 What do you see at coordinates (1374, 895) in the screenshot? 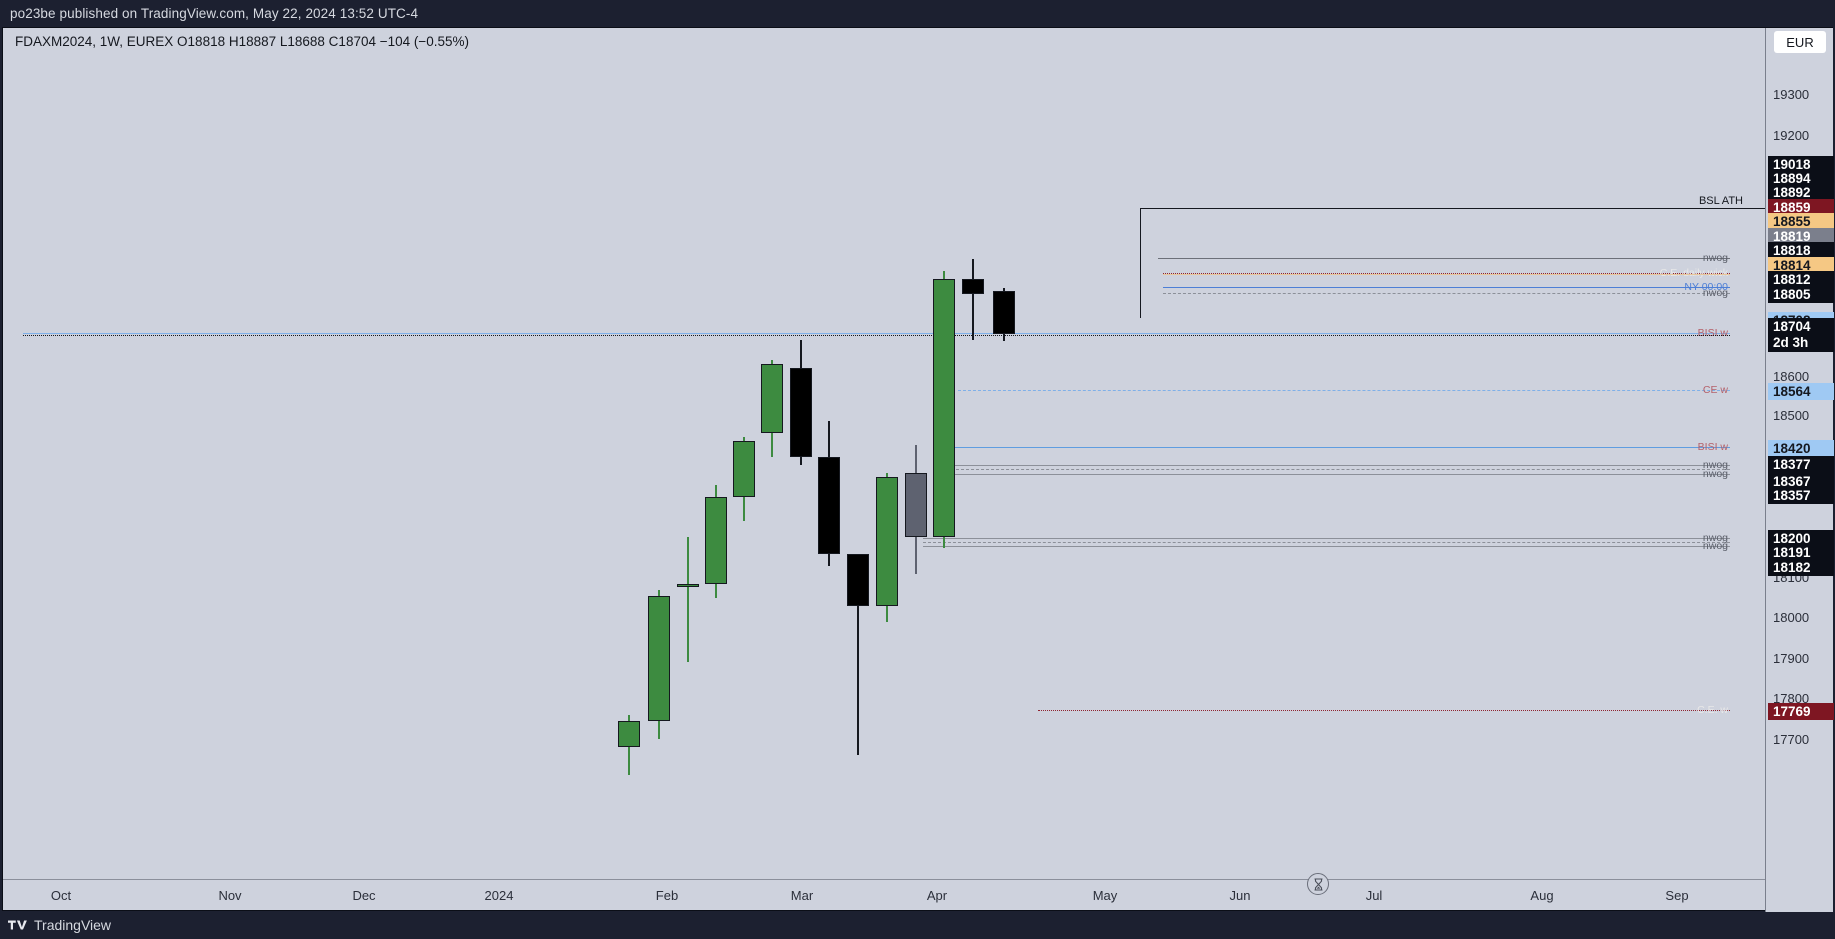
I see `time-tick: Jul` at bounding box center [1374, 895].